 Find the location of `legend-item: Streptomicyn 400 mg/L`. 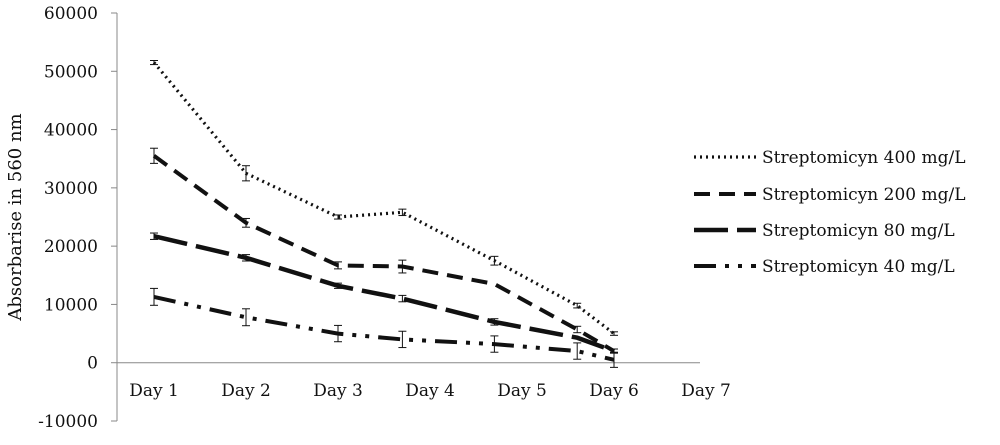

legend-item: Streptomicyn 400 mg/L is located at coordinates (830, 158).